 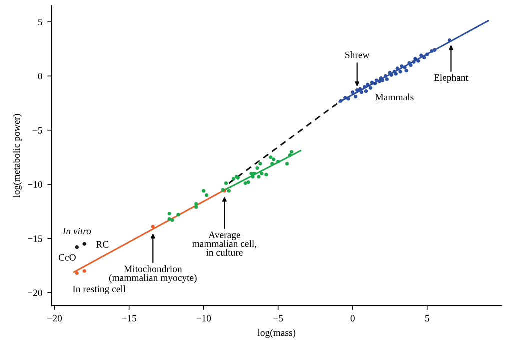 What do you see at coordinates (102, 244) in the screenshot?
I see `annotation: RC` at bounding box center [102, 244].